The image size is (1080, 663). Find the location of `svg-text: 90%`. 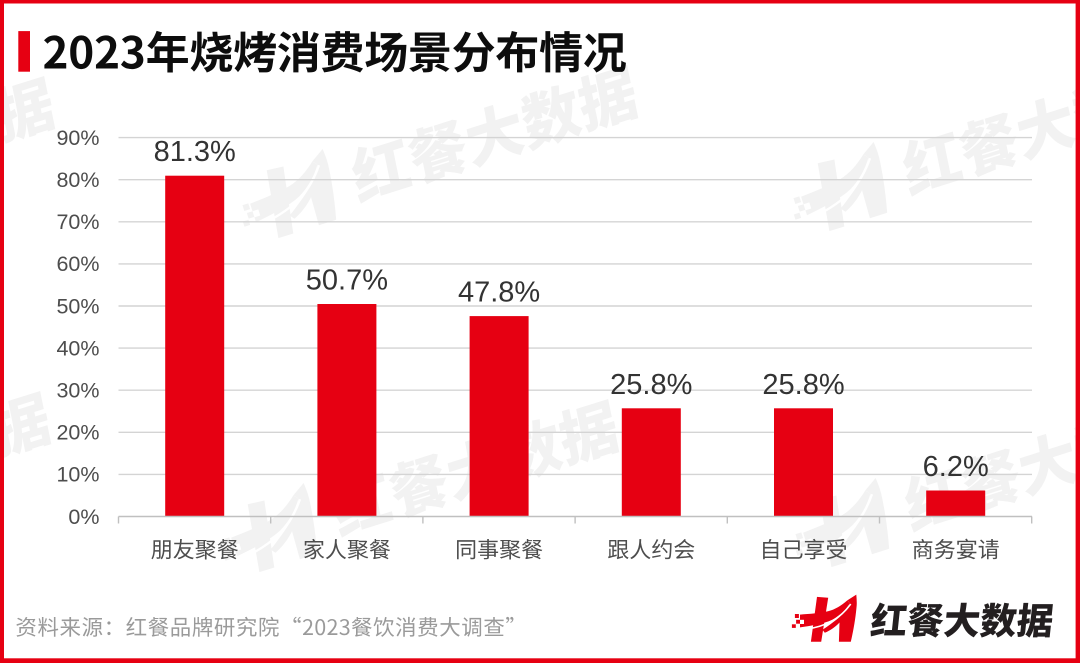

svg-text: 90% is located at coordinates (77, 138).